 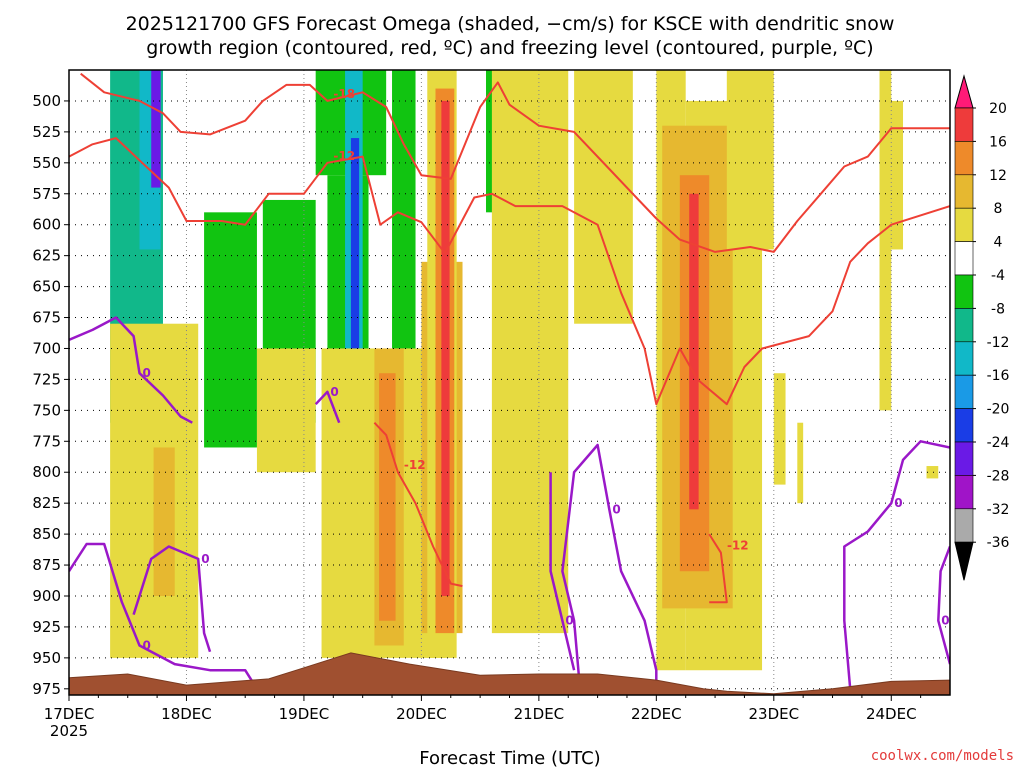 What do you see at coordinates (998, 510) in the screenshot?
I see `colorbar-label--32: -32` at bounding box center [998, 510].